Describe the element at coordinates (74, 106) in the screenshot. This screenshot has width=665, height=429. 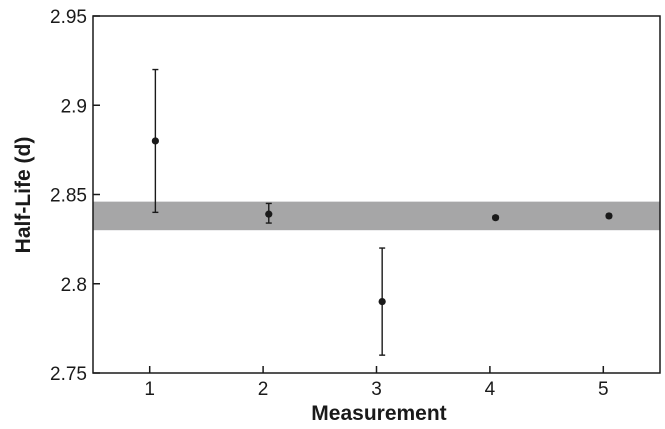
I see `y-tick-label: 2.9` at that location.